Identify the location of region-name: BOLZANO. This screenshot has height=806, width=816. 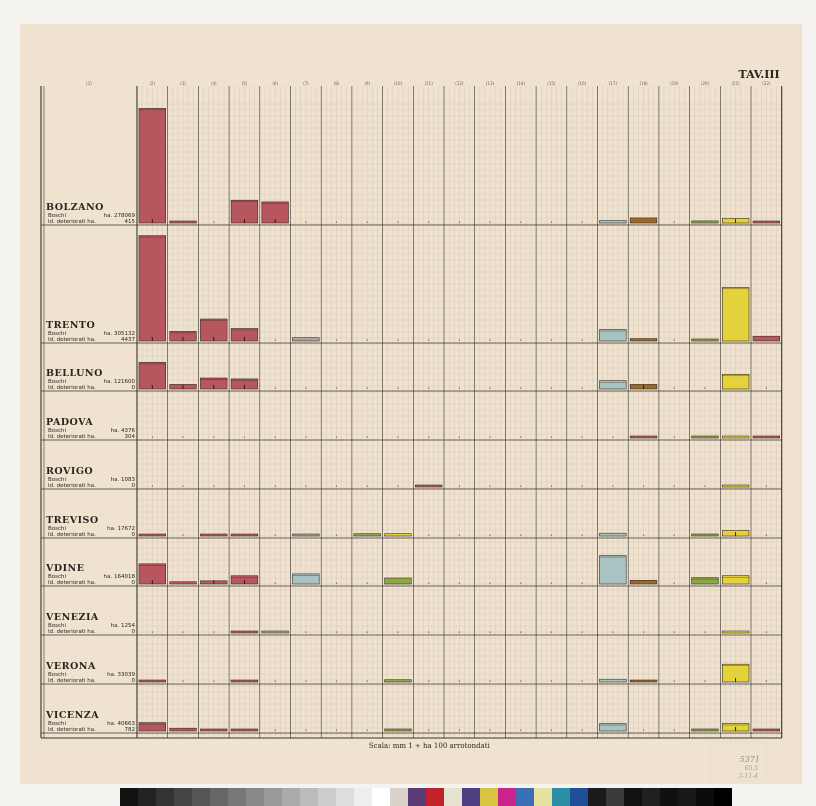
(75, 207).